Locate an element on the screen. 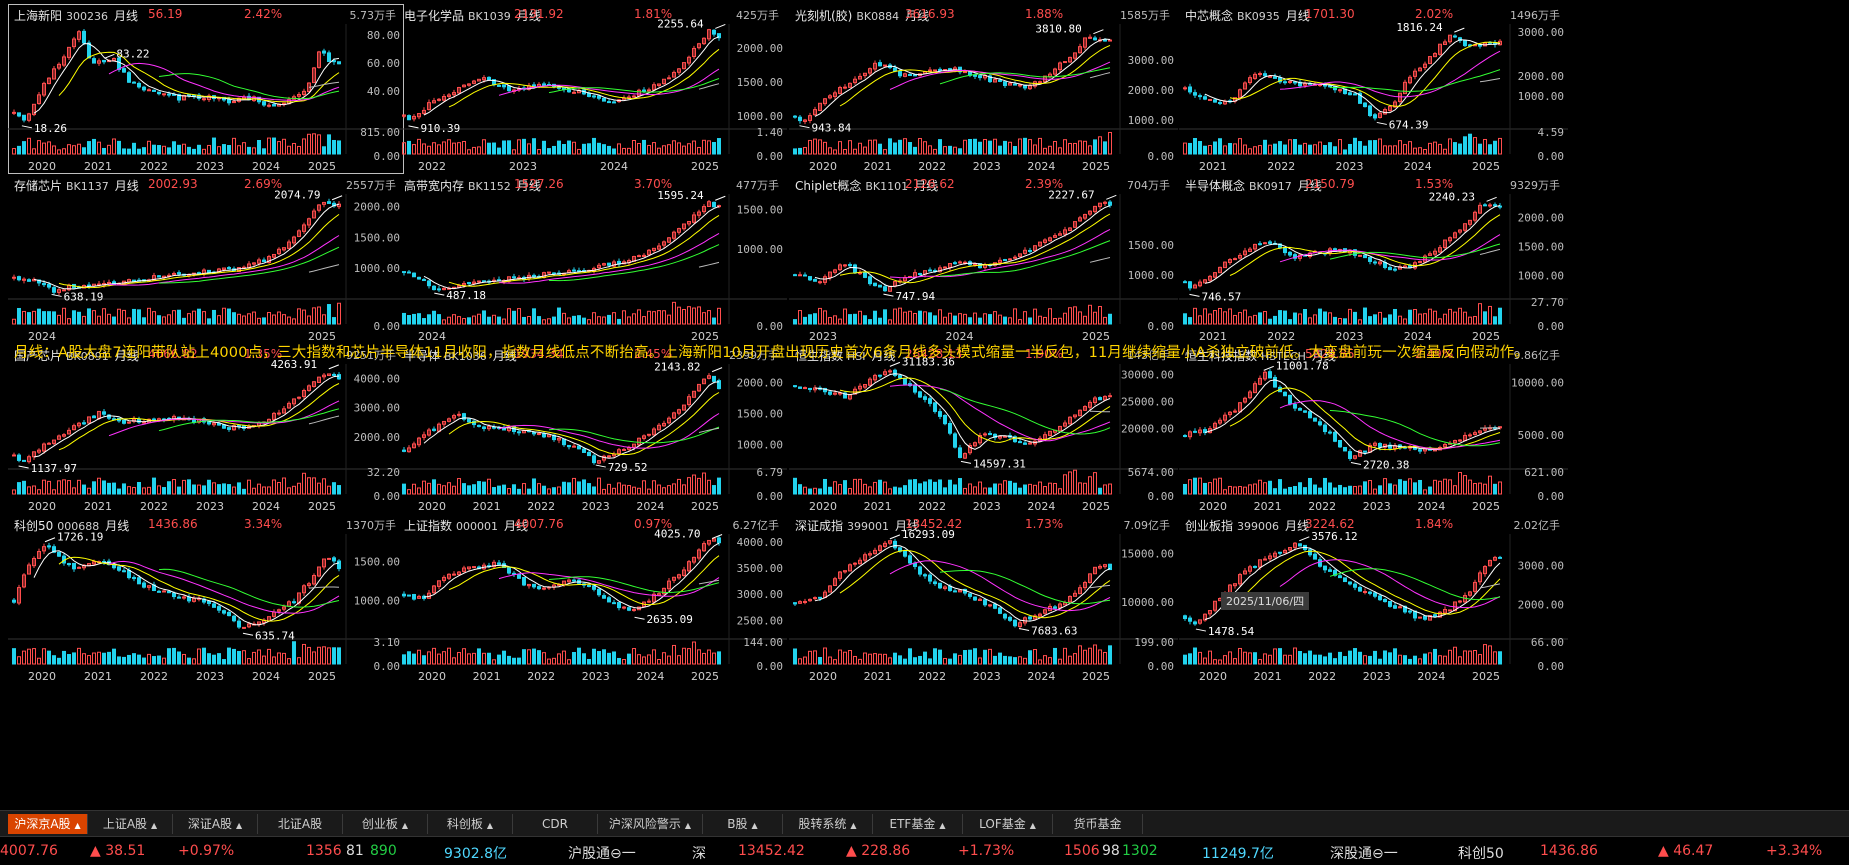  tab-8: B股▲ is located at coordinates (743, 824).